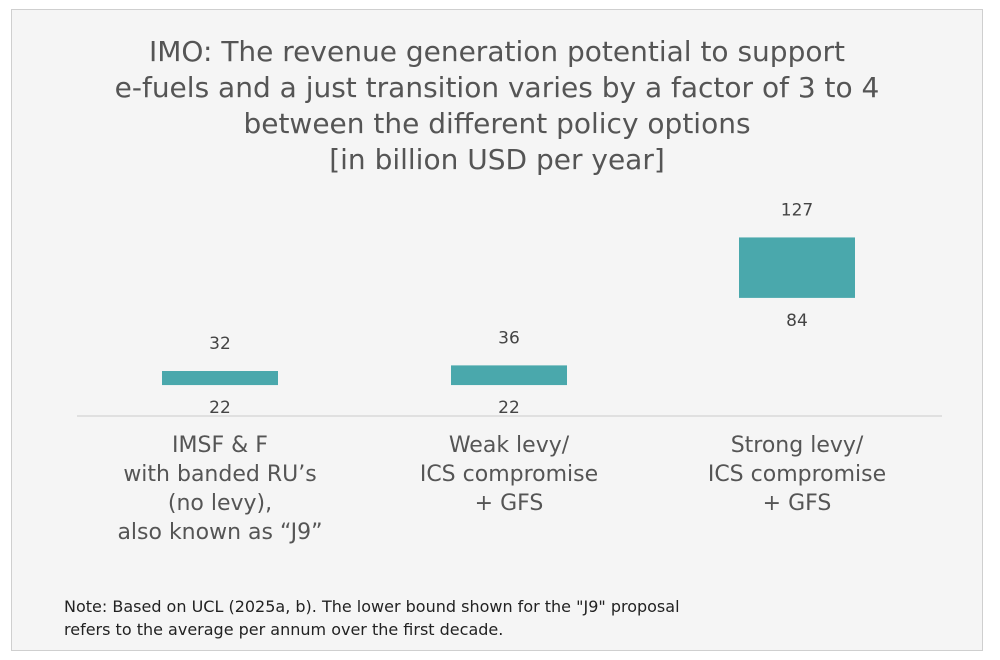 Image resolution: width=1000 pixels, height=660 pixels. I want to click on category-label-line: (no levy),, so click(220, 503).